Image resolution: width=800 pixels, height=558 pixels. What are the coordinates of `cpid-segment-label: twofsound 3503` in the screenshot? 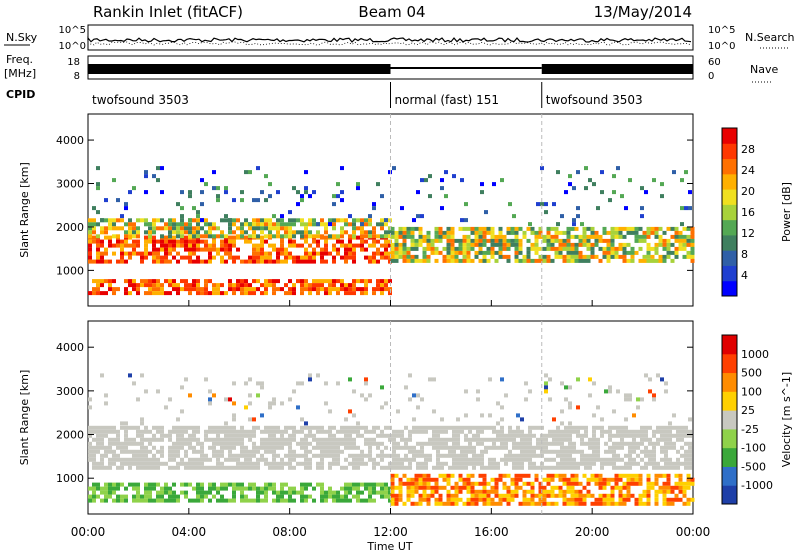 It's located at (594, 100).